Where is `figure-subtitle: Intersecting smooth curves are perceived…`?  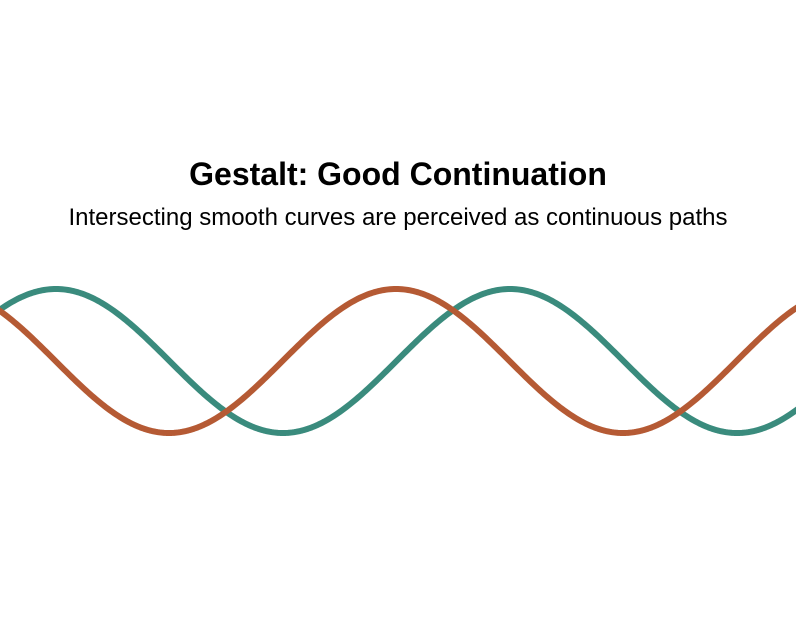 figure-subtitle: Intersecting smooth curves are perceived… is located at coordinates (398, 217).